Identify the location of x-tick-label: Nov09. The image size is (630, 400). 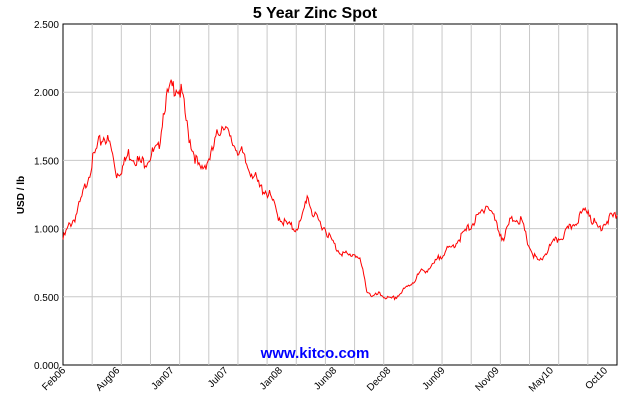
(488, 379).